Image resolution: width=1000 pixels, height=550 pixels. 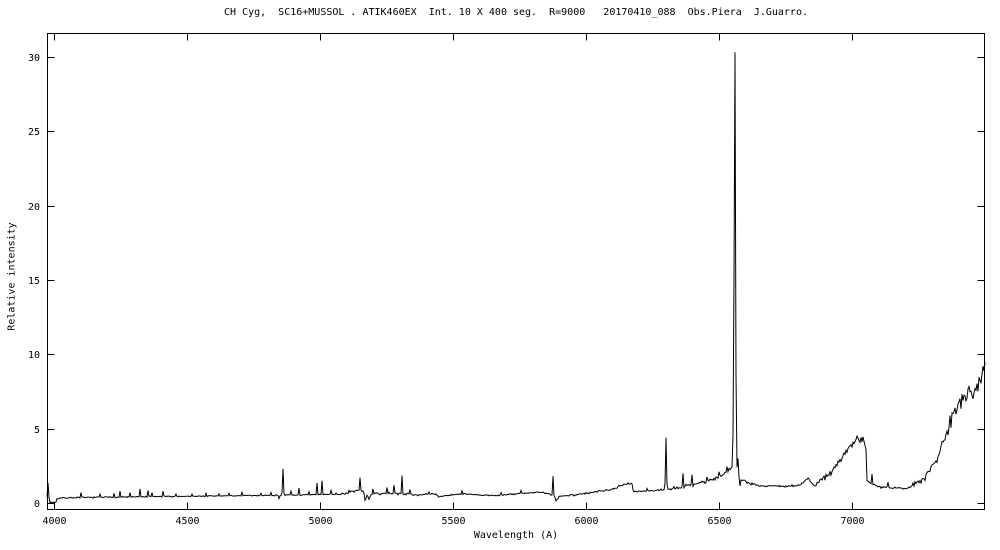 I want to click on y-tick-label: 30, so click(x=34, y=58).